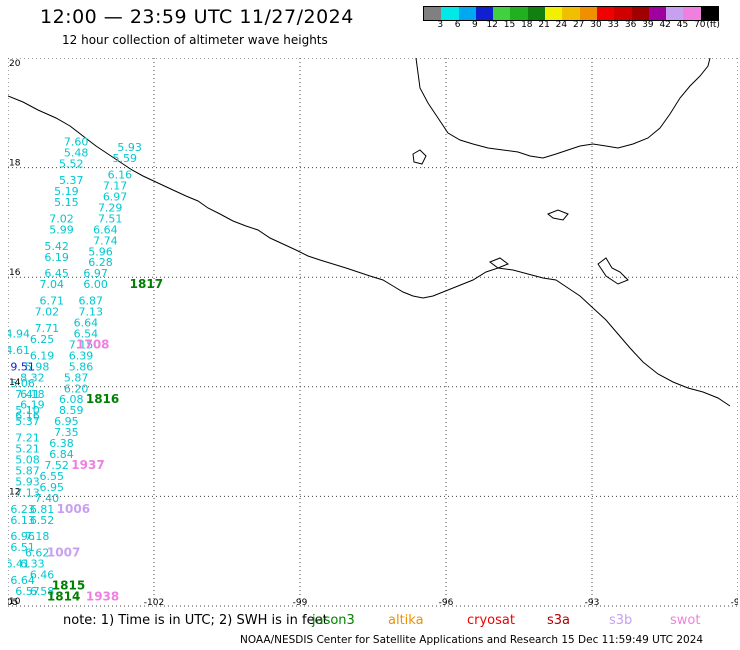 The height and width of the screenshot is (650, 740). Describe the element at coordinates (15, 273) in the screenshot. I see `y-tick-label: 16` at that location.